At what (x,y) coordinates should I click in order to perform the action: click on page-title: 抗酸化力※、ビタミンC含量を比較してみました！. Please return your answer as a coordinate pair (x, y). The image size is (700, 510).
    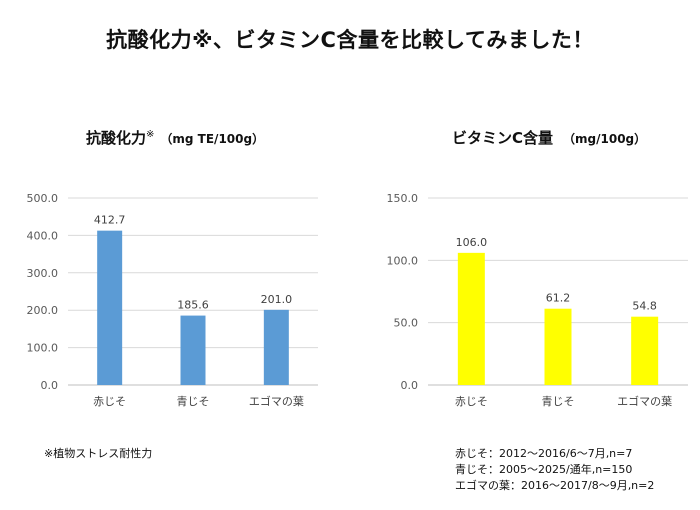
    Looking at the image, I should click on (350, 40).